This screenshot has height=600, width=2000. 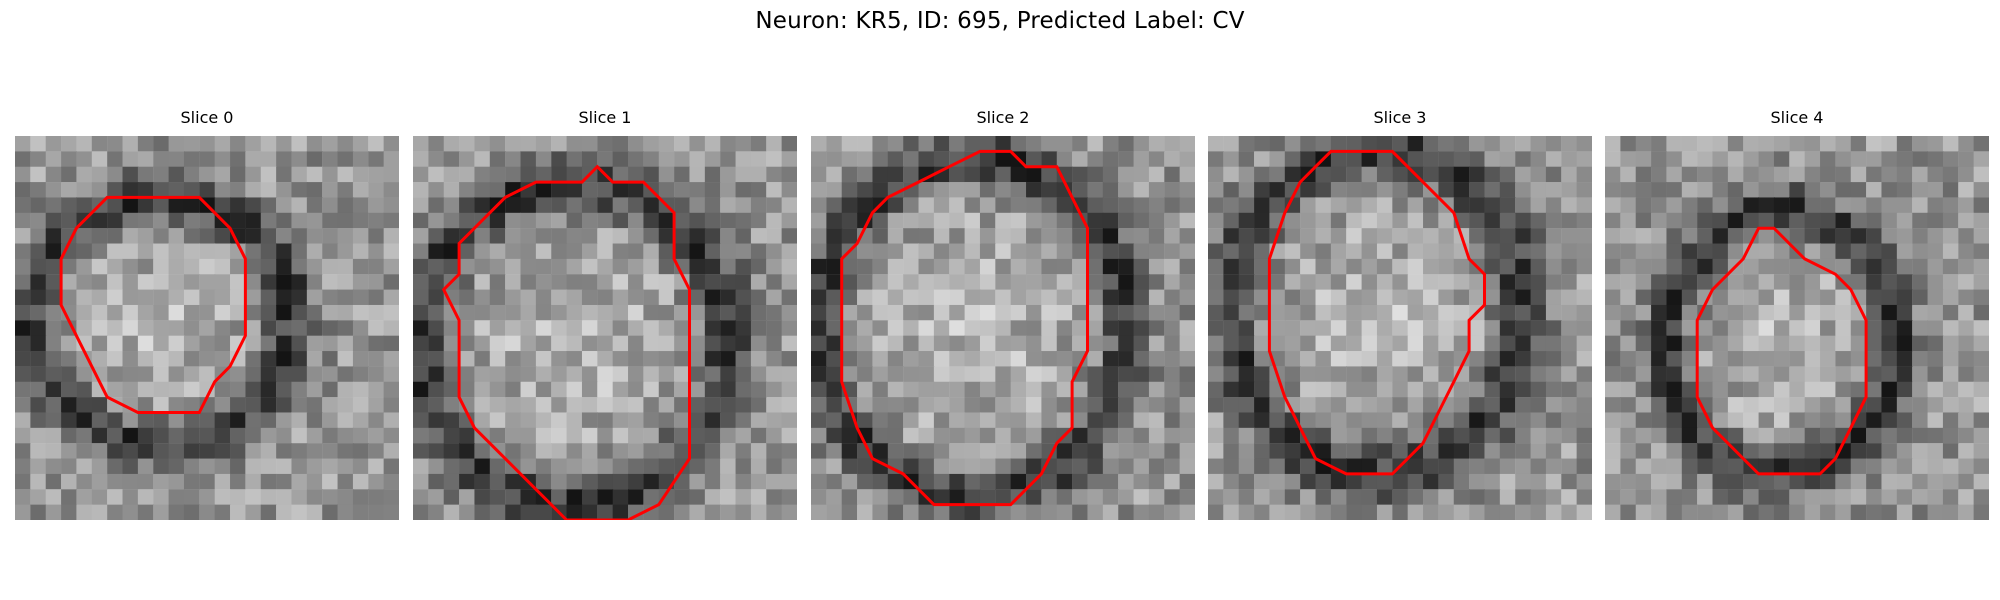 I want to click on slice-panel-2: Slice 2, so click(x=1003, y=318).